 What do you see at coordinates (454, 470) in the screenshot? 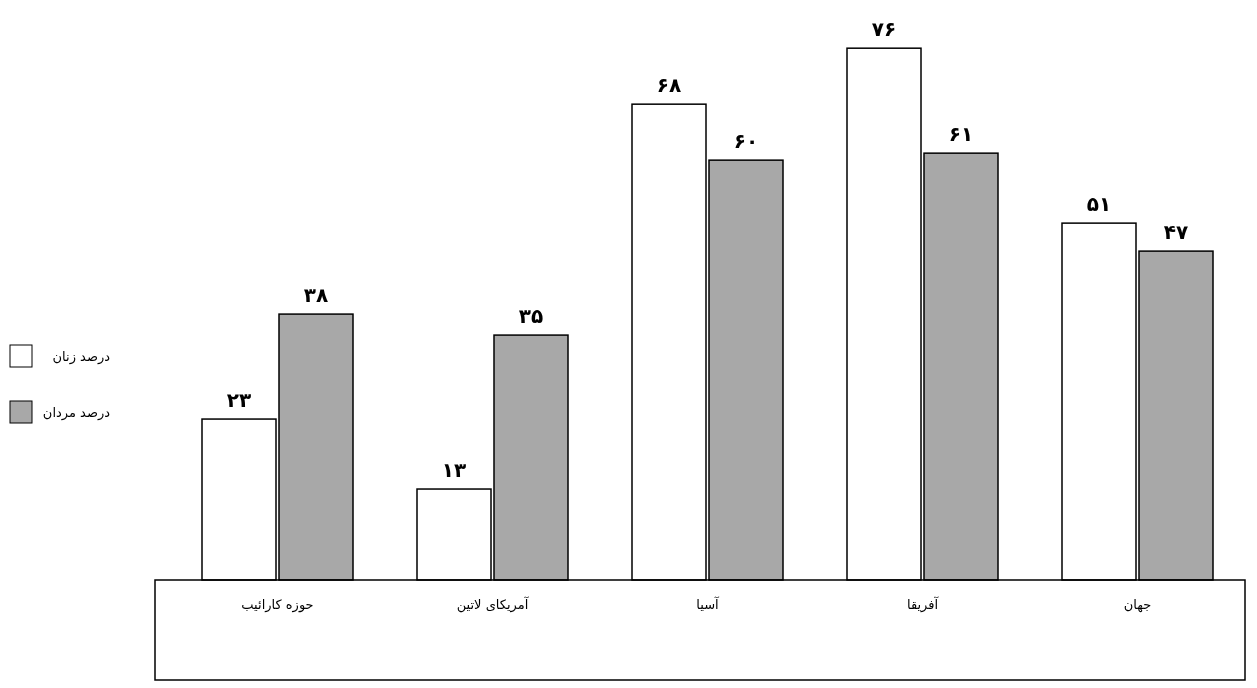
I see `data-label: ۱۳` at bounding box center [454, 470].